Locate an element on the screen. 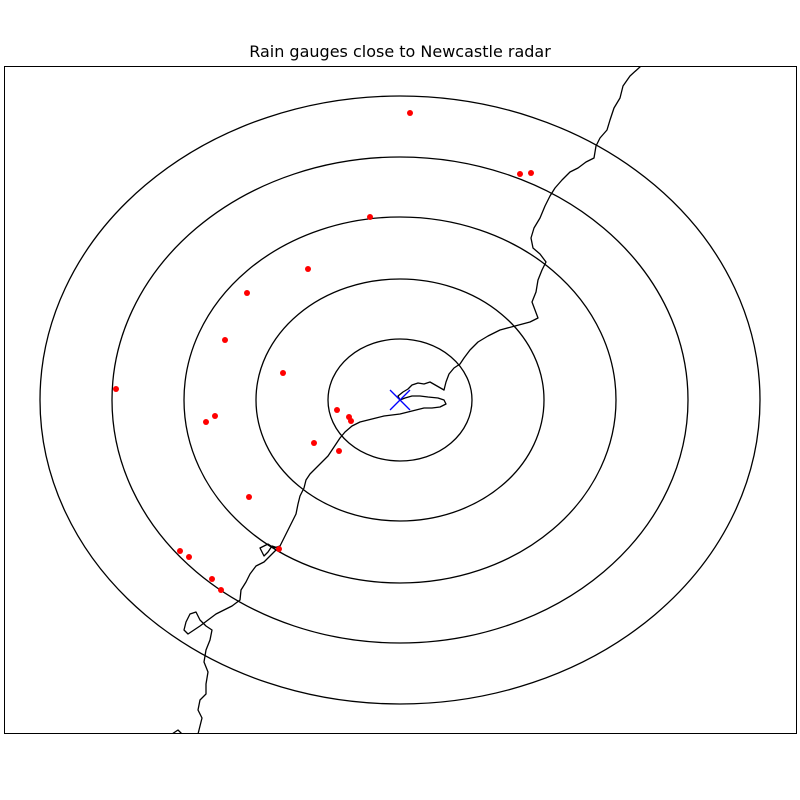 The width and height of the screenshot is (800, 800). coastline-south is located at coordinates (231, 640).